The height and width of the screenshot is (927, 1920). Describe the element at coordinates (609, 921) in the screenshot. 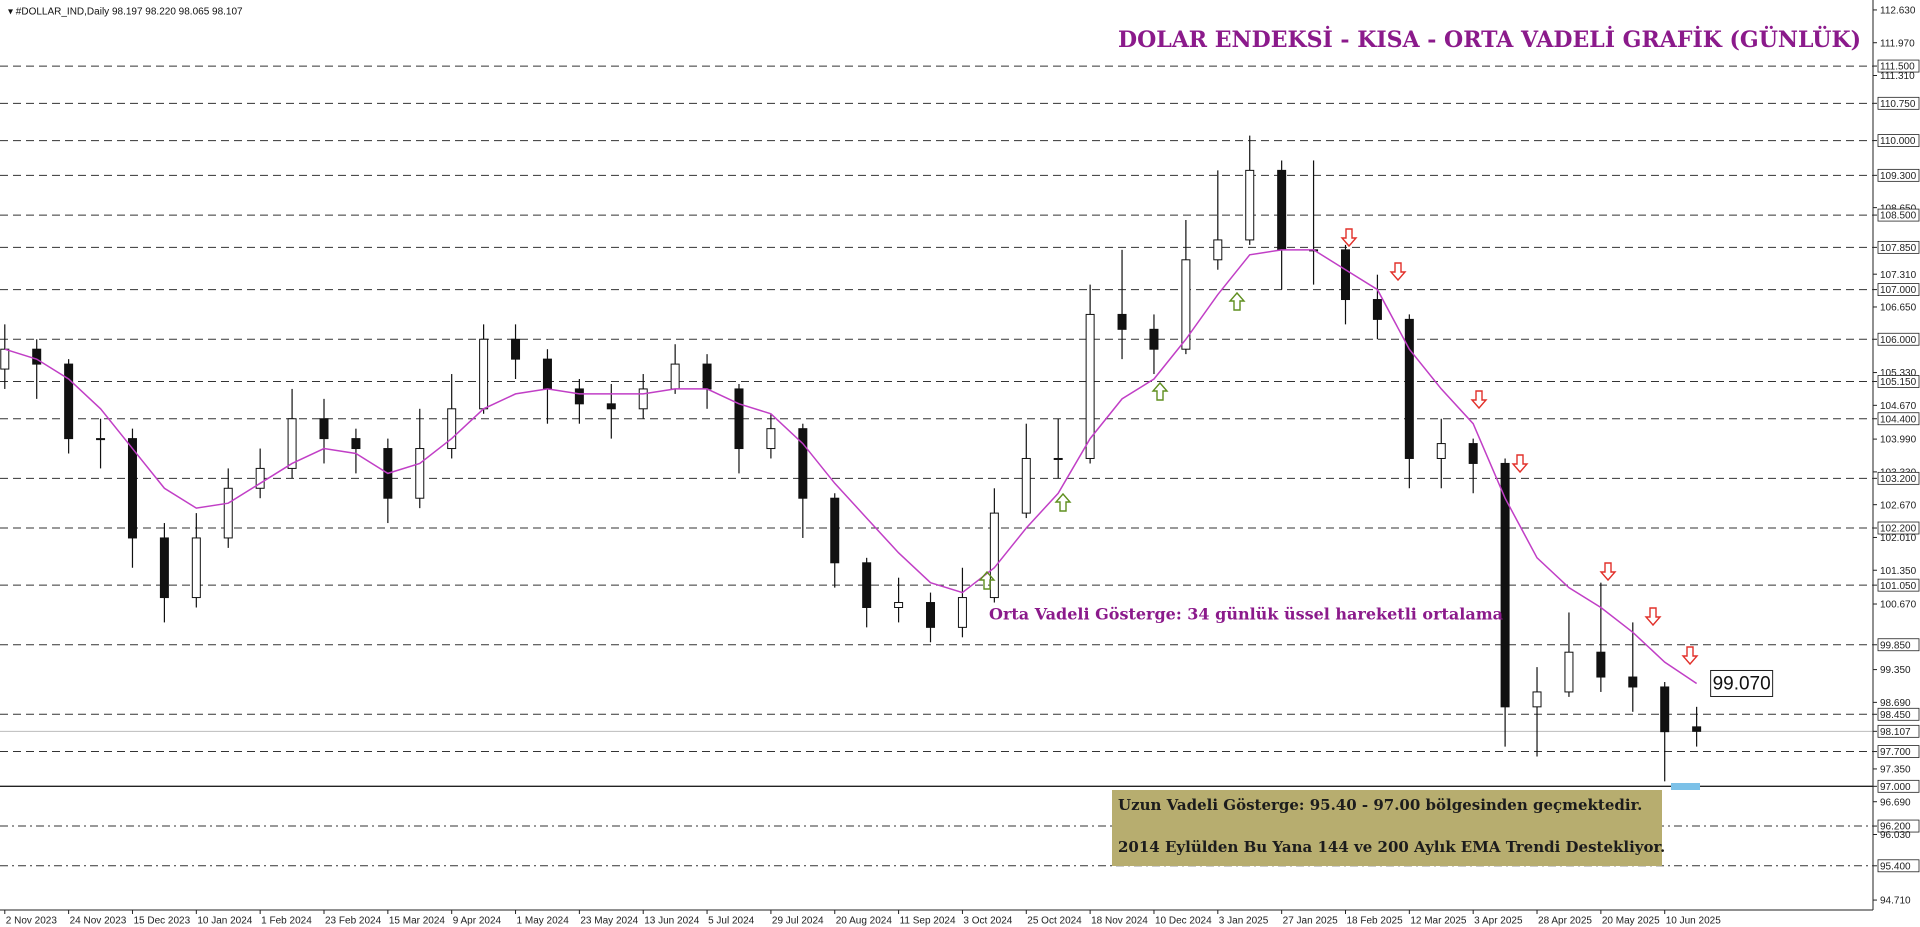

I see `x-tick-label: 23 May 2024` at that location.